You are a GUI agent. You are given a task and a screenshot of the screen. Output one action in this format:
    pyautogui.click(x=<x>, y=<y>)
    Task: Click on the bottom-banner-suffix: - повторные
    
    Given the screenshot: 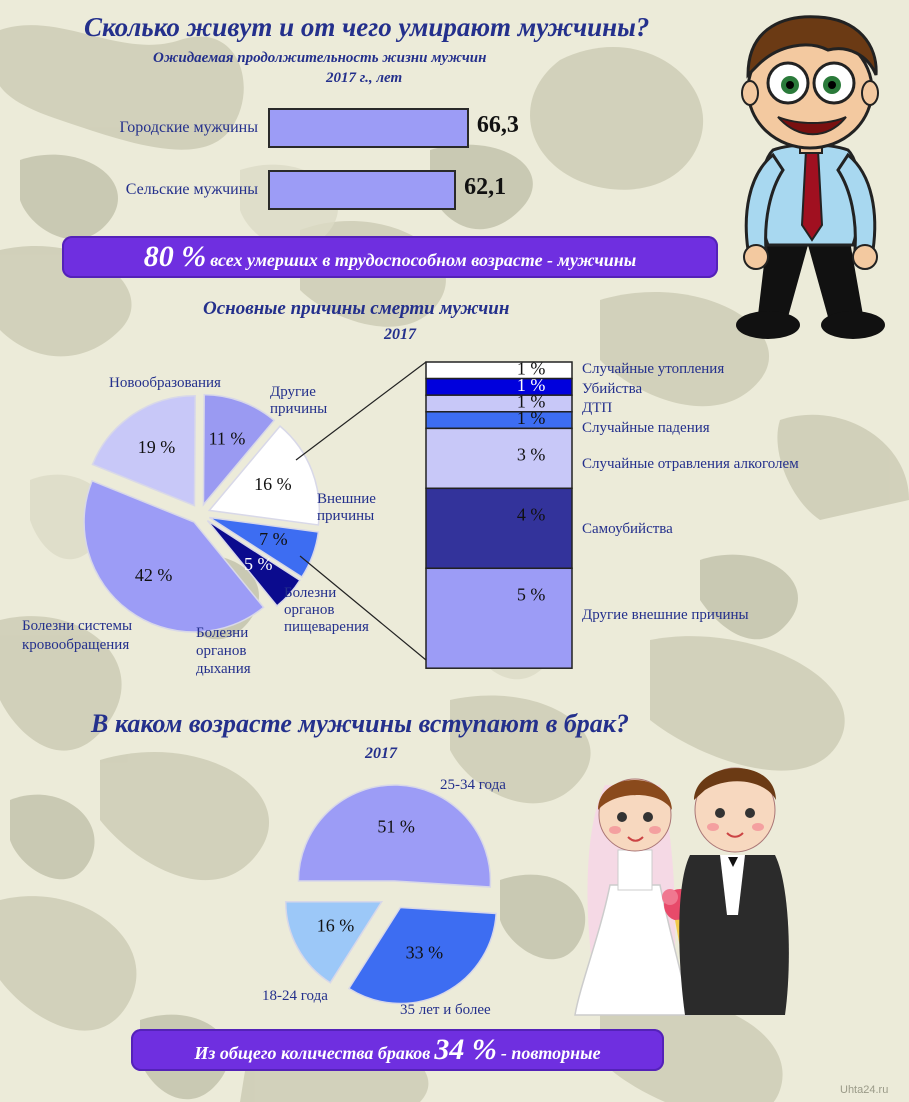 What is the action you would take?
    pyautogui.click(x=550, y=1053)
    